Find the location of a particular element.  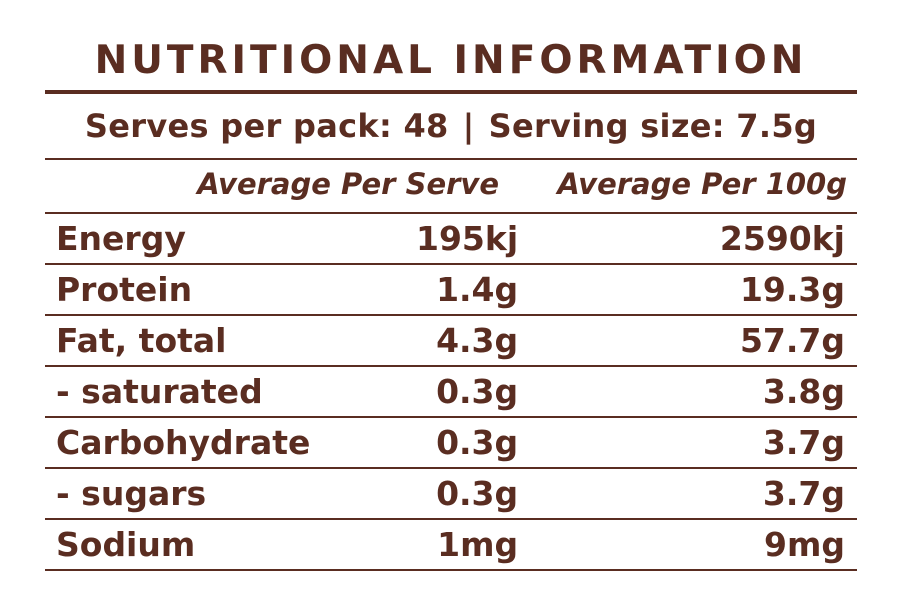

column-header-row: Average Per Serve Average Per 100g is located at coordinates (451, 186).